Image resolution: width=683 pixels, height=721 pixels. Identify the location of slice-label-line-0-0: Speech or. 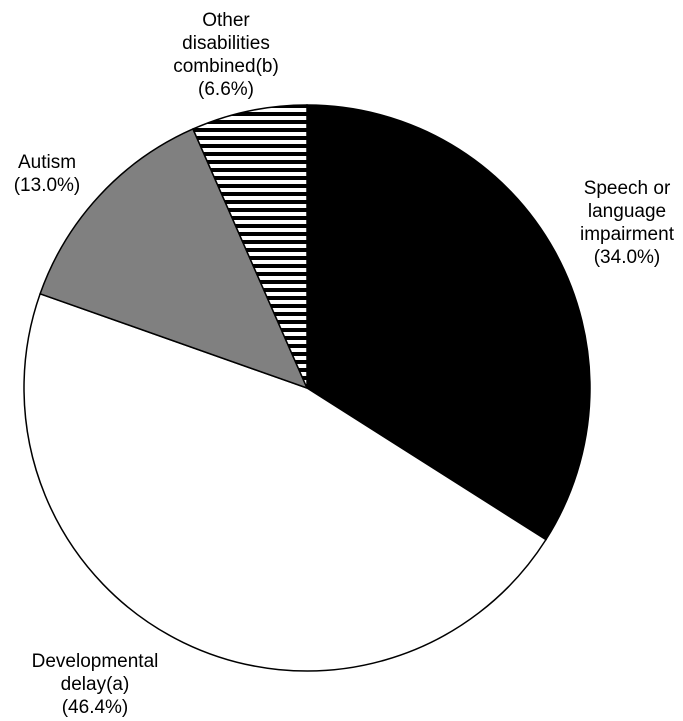
(627, 188).